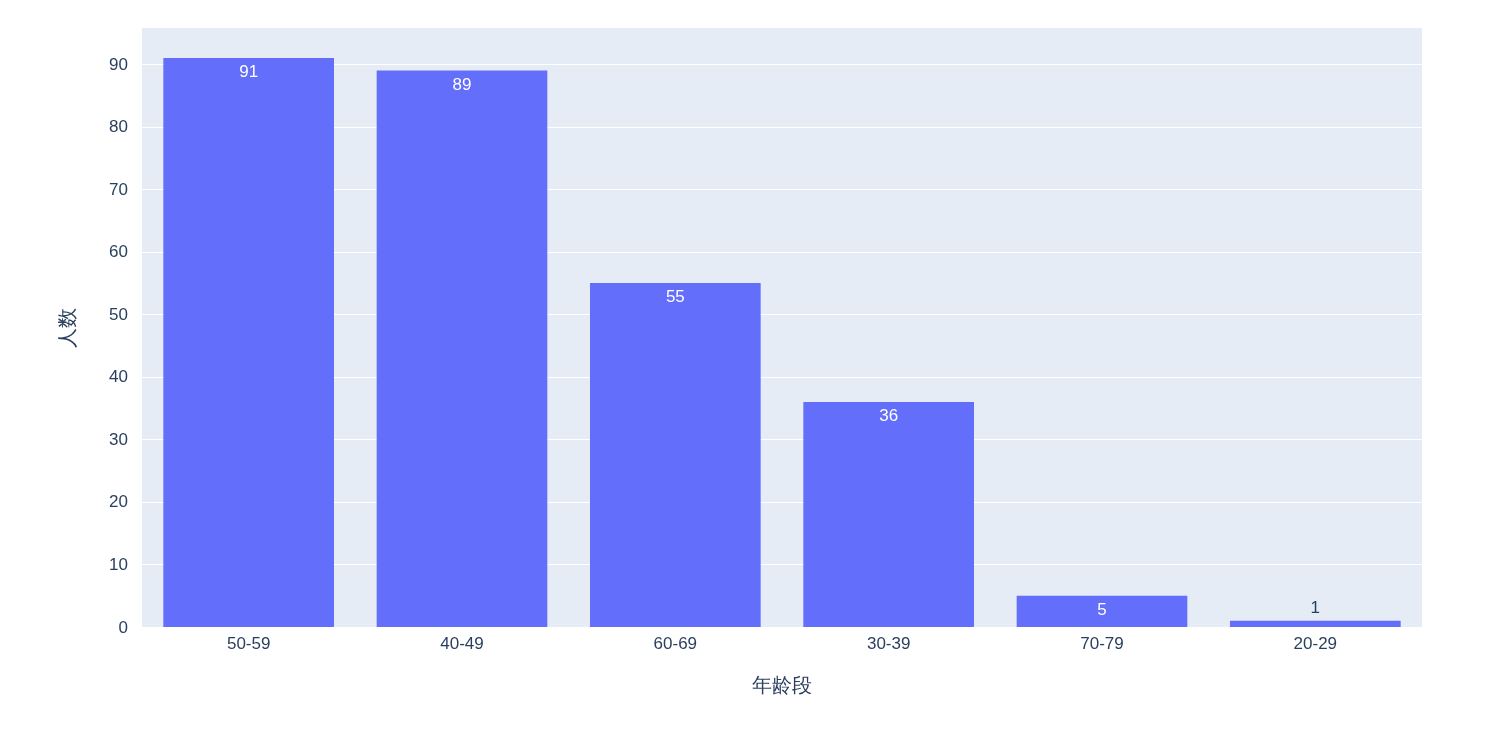  Describe the element at coordinates (118, 189) in the screenshot. I see `y-tick-label: 70` at that location.